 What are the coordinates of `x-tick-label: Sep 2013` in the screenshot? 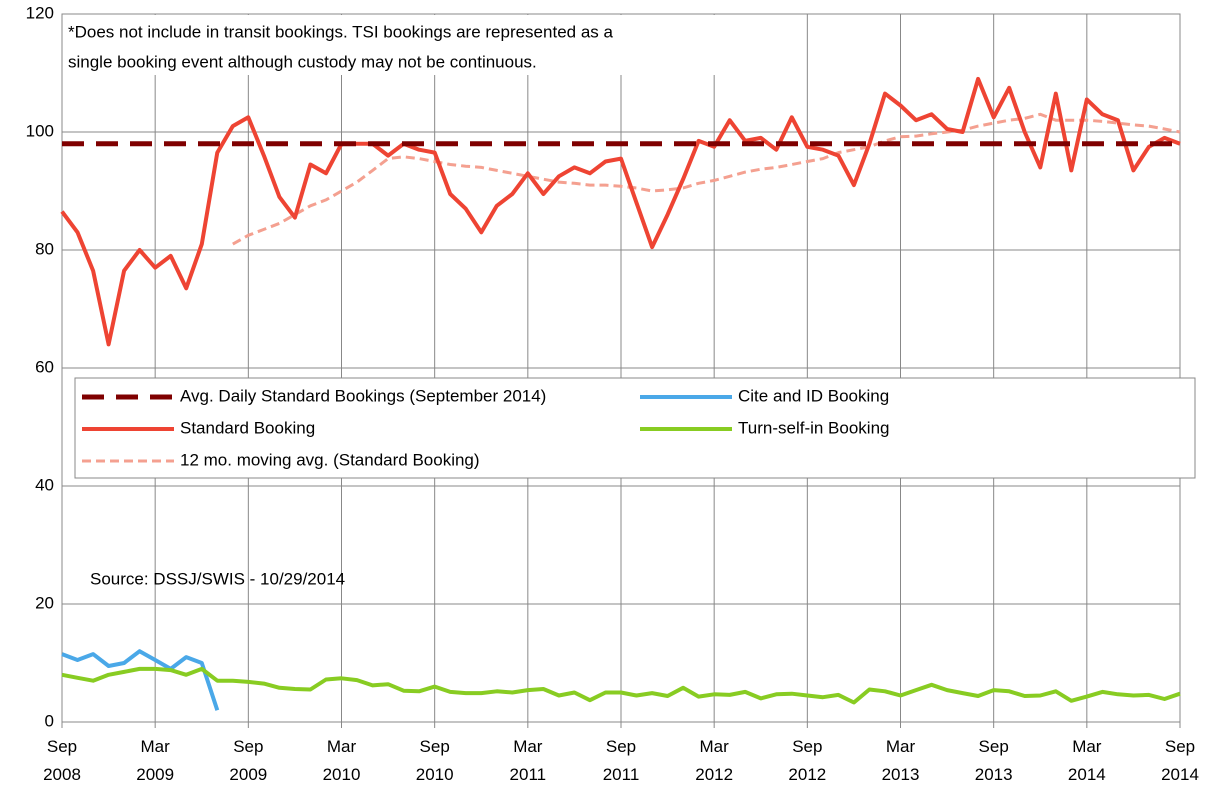 It's located at (994, 760).